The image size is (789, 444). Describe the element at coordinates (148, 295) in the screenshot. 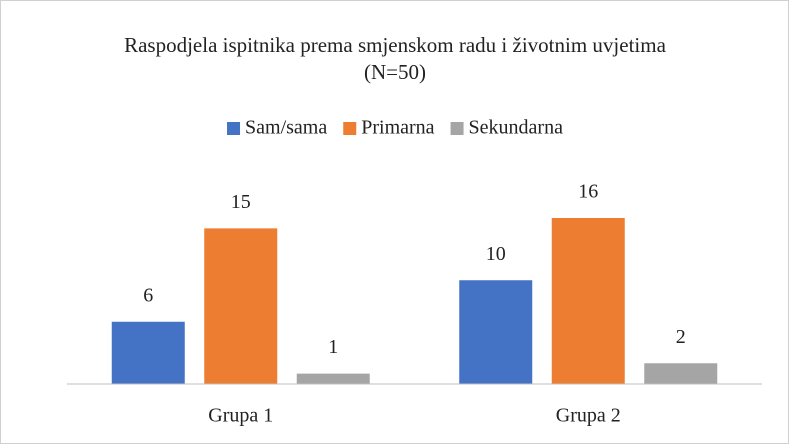

I see `data-label: 6` at that location.